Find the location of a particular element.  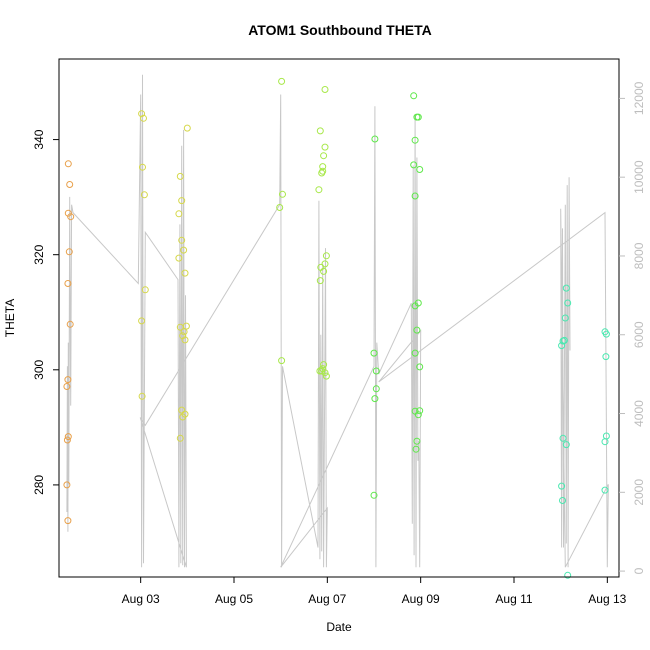

x-tick-label: Aug 03 is located at coordinates (141, 599).